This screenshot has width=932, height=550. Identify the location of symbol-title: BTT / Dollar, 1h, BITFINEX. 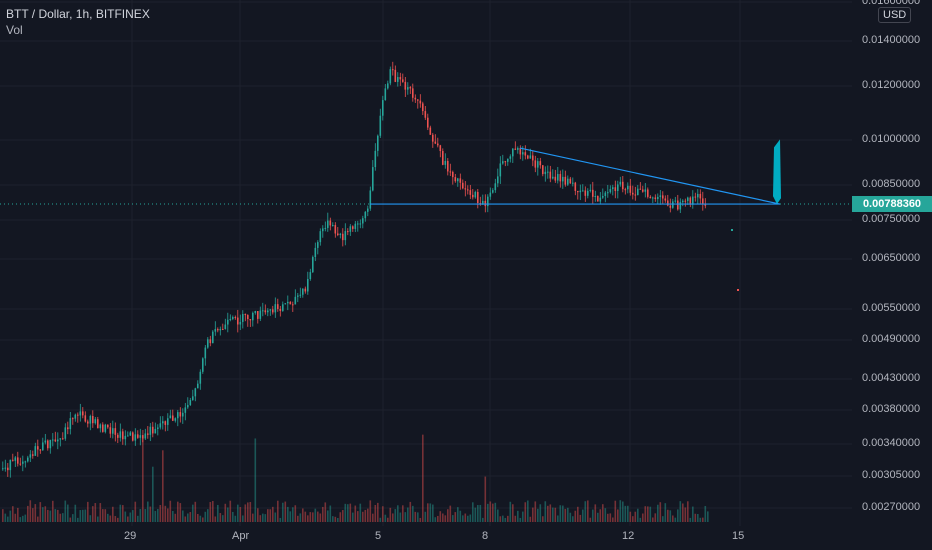
(78, 14).